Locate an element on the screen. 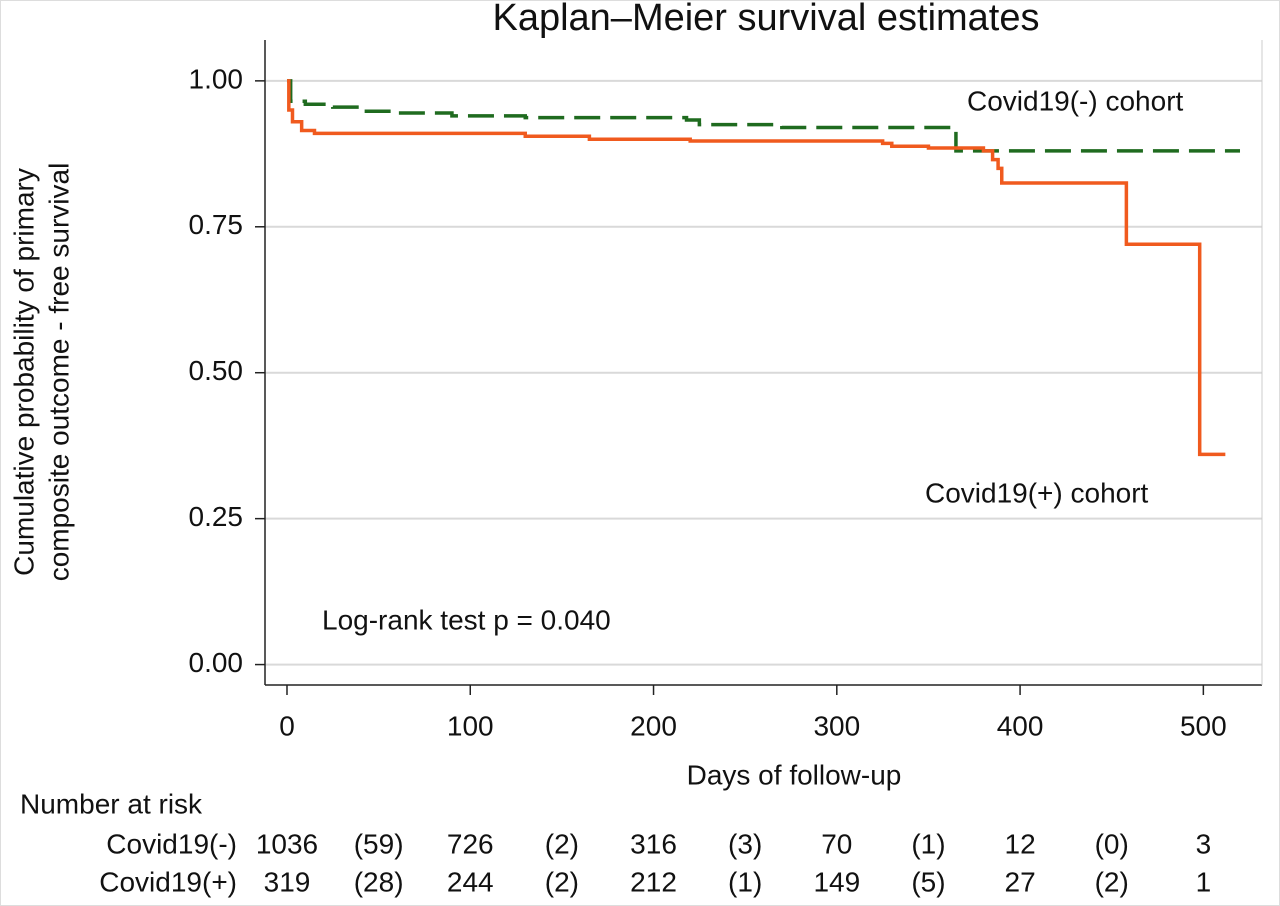 The image size is (1280, 906). at-risk-count: 149 is located at coordinates (836, 881).